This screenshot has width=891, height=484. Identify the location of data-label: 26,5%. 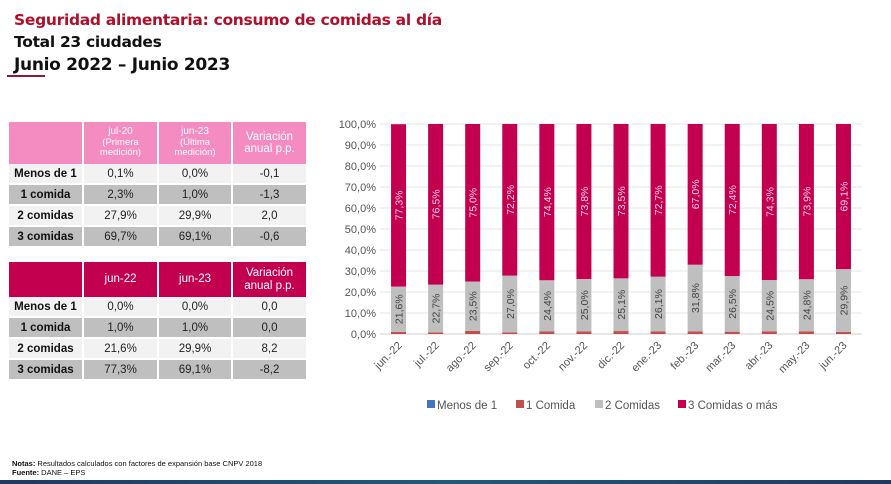
(733, 304).